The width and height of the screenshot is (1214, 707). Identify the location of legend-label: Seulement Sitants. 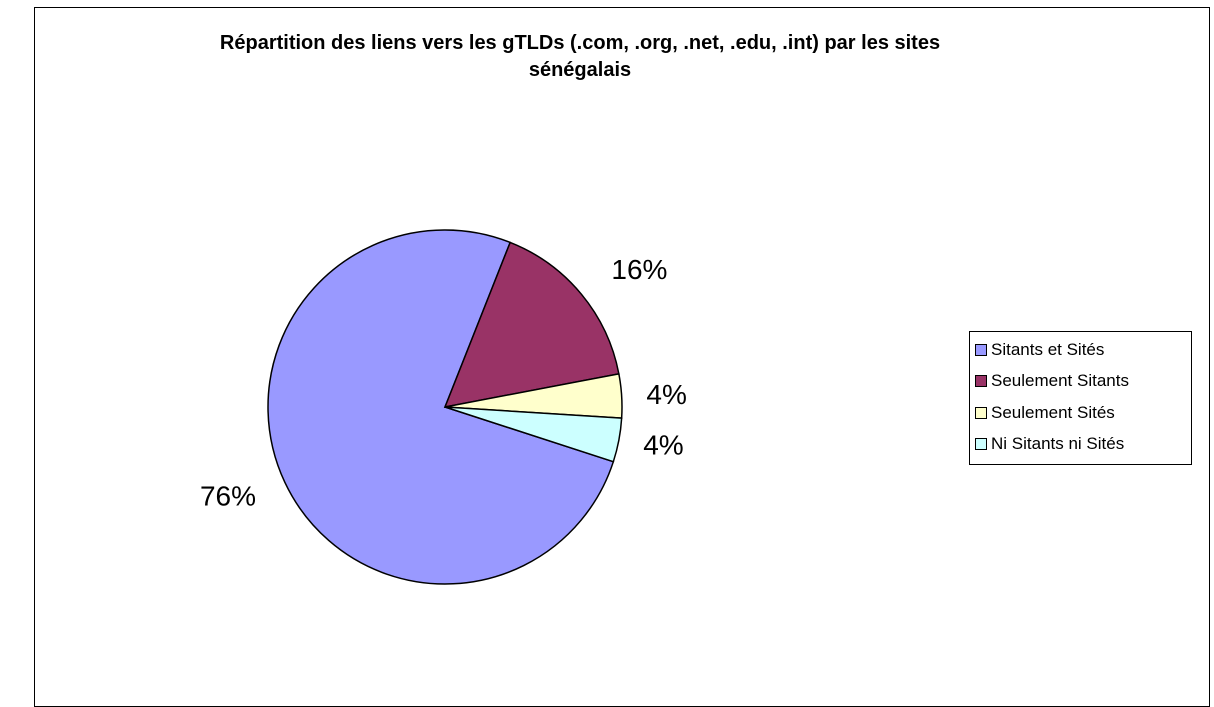
(1060, 381).